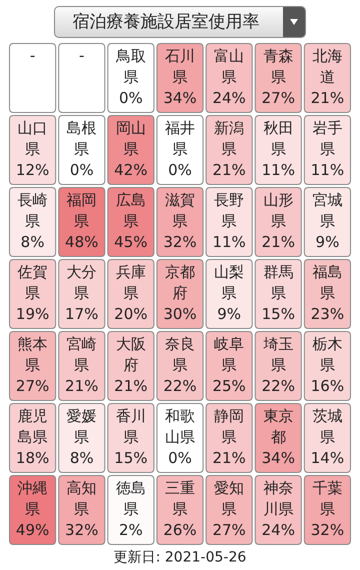 This screenshot has width=360, height=570. Describe the element at coordinates (229, 426) in the screenshot. I see `annotation: 静岡県` at that location.